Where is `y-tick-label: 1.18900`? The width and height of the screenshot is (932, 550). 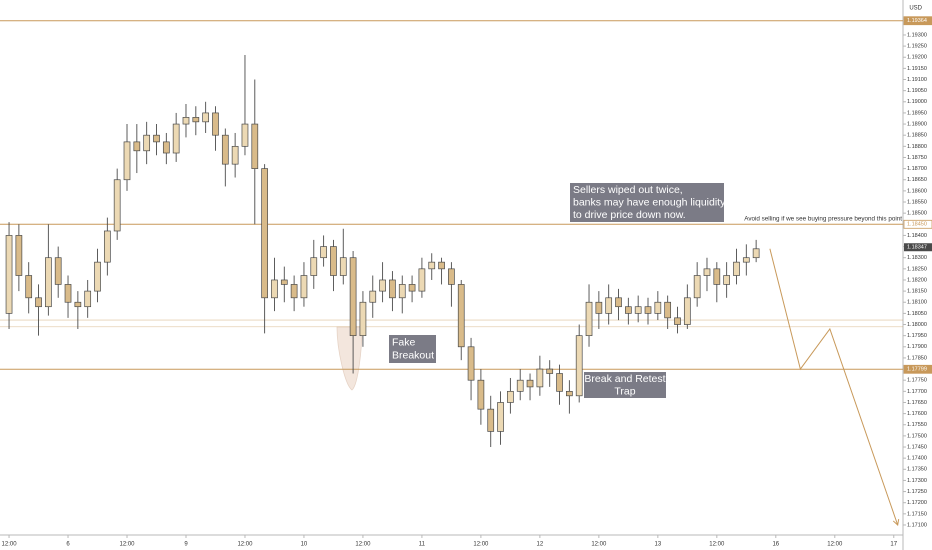
y-tick-label: 1.18900 is located at coordinates (917, 125).